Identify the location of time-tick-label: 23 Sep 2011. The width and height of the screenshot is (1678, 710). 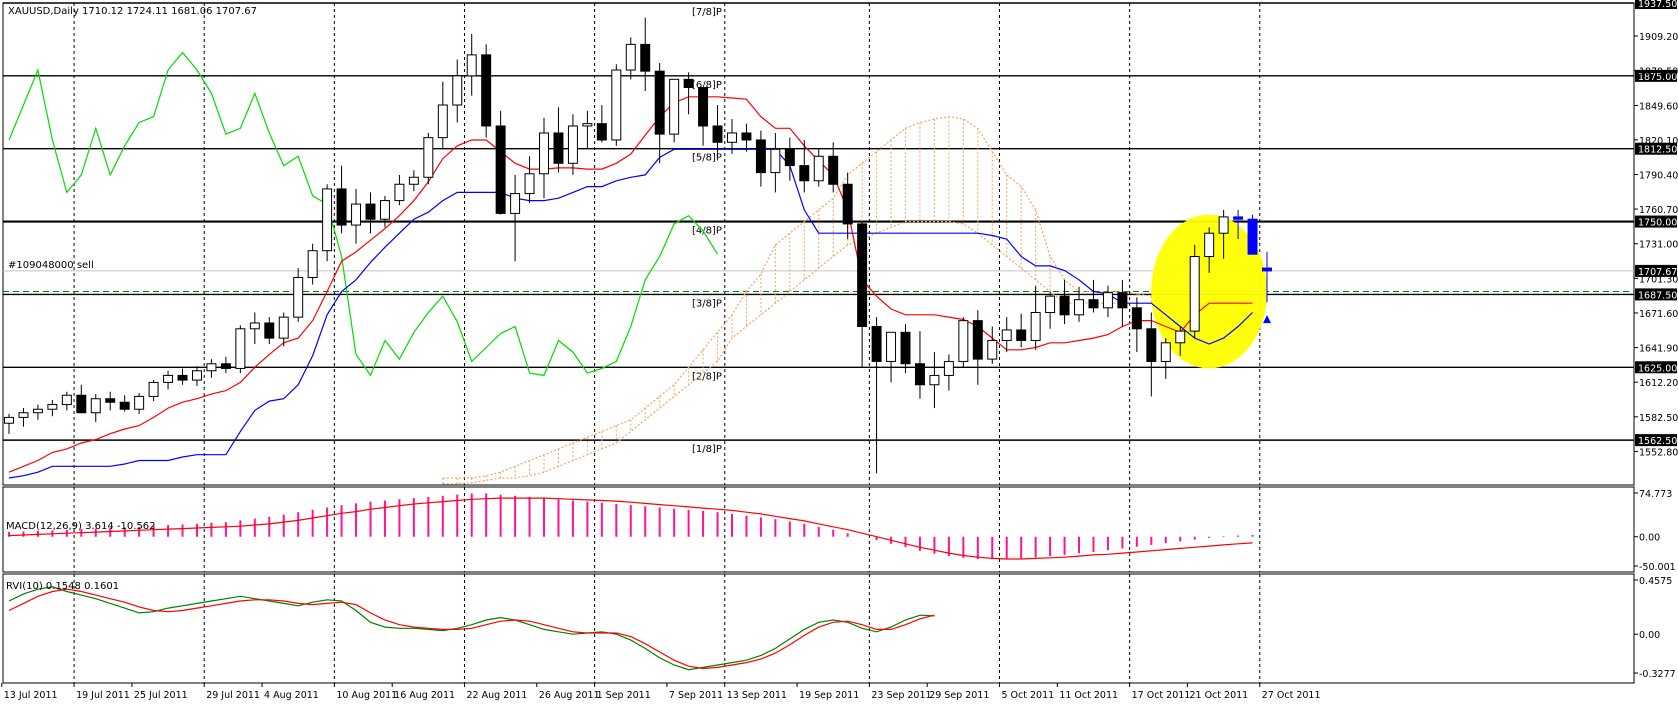
(901, 695).